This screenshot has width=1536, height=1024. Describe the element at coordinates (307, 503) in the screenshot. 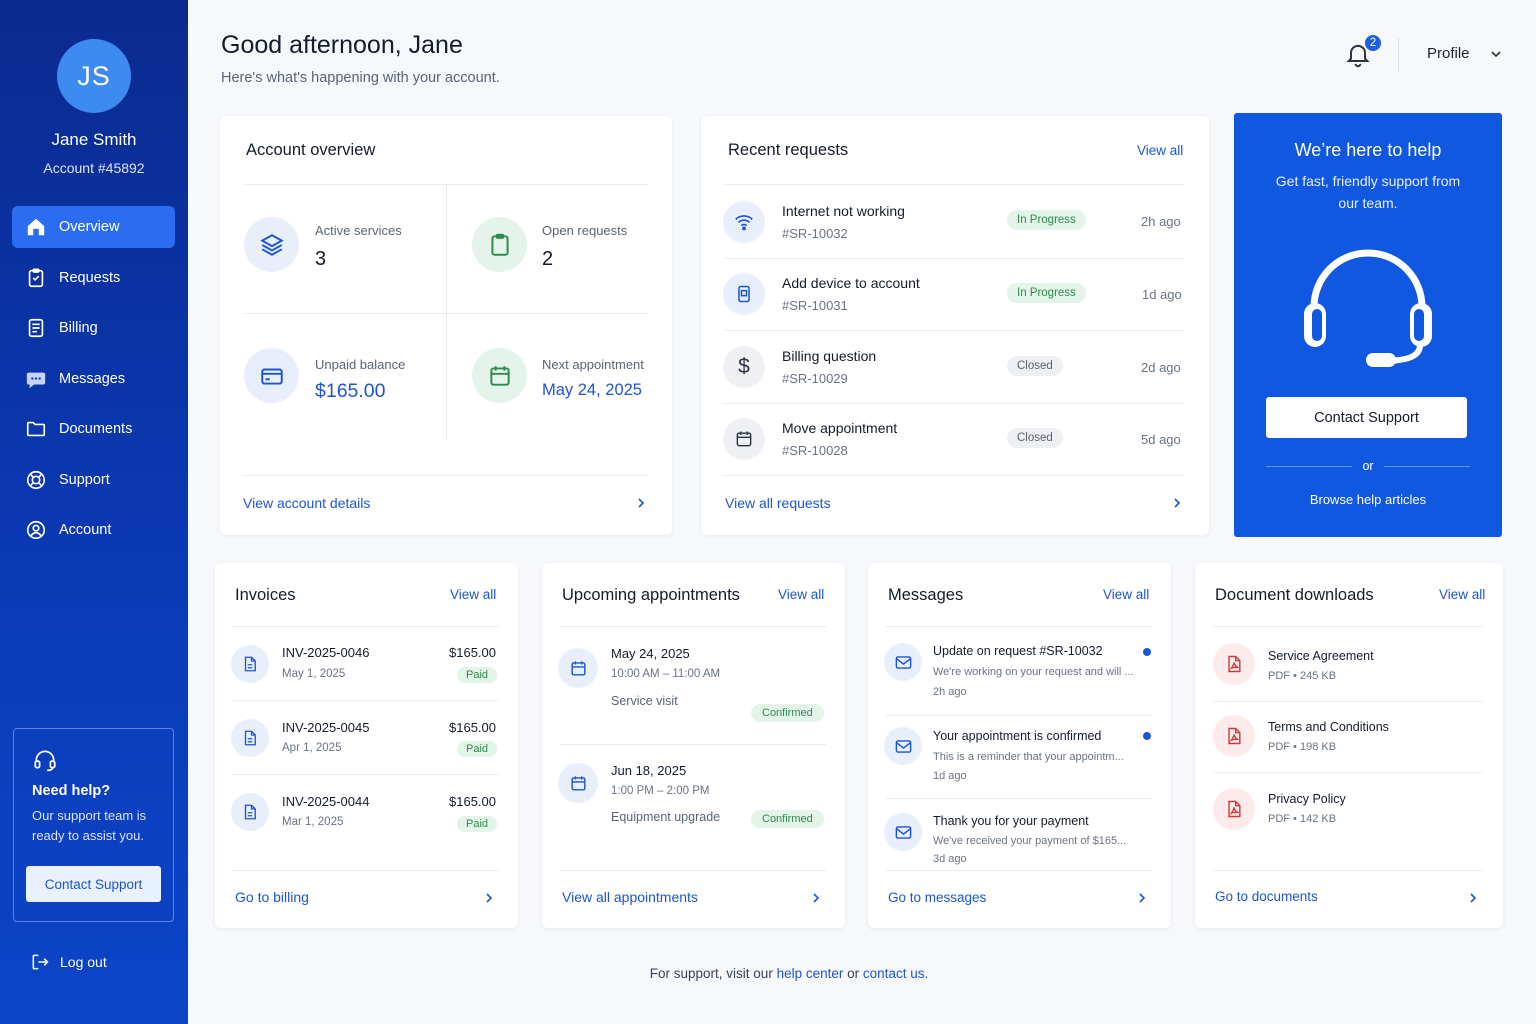

I see `view-account-details-link: View account details` at that location.